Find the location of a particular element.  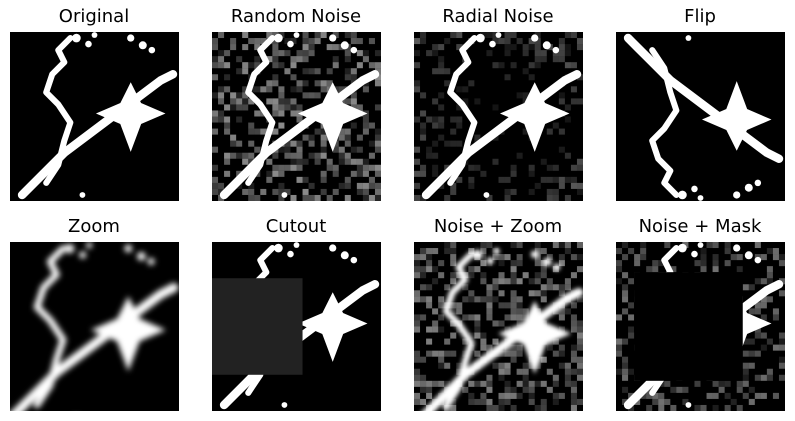

cutout-image is located at coordinates (296, 326).